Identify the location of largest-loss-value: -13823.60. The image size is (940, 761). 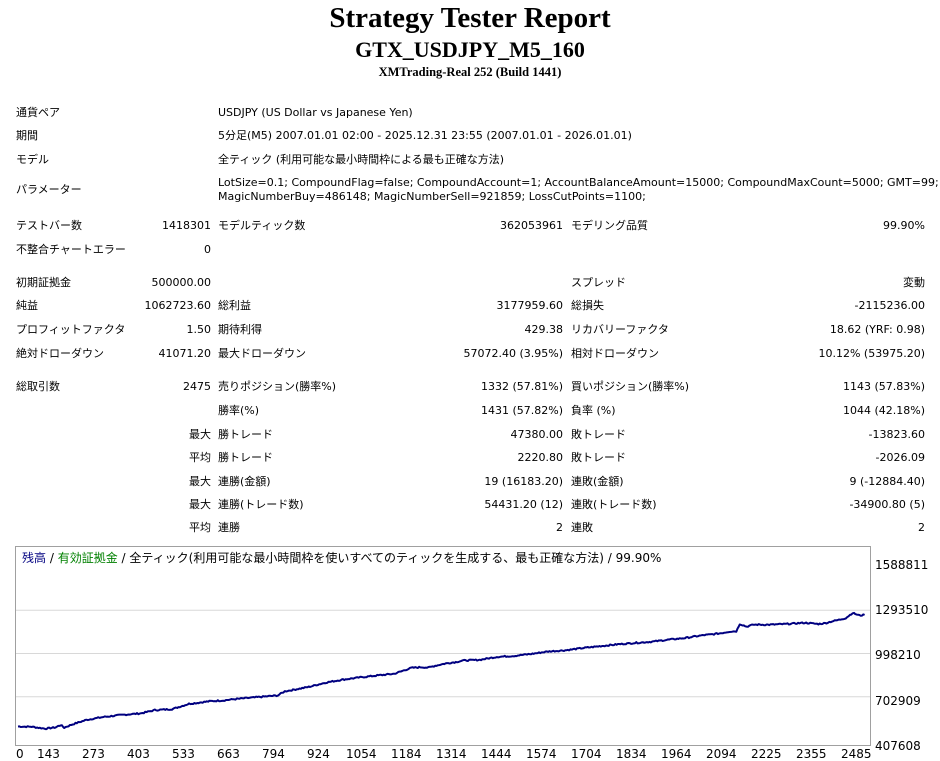
(896, 434).